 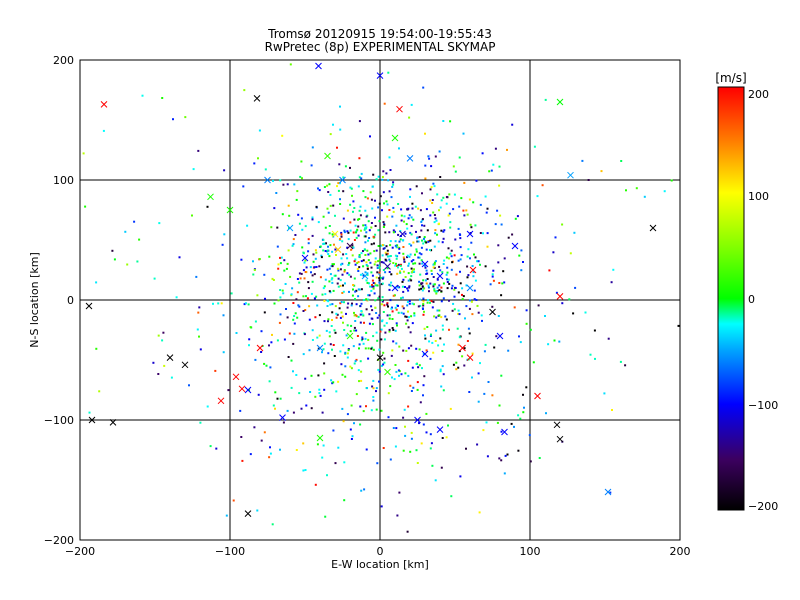 I want to click on colorbar-tick-label: 200, so click(x=758, y=94).